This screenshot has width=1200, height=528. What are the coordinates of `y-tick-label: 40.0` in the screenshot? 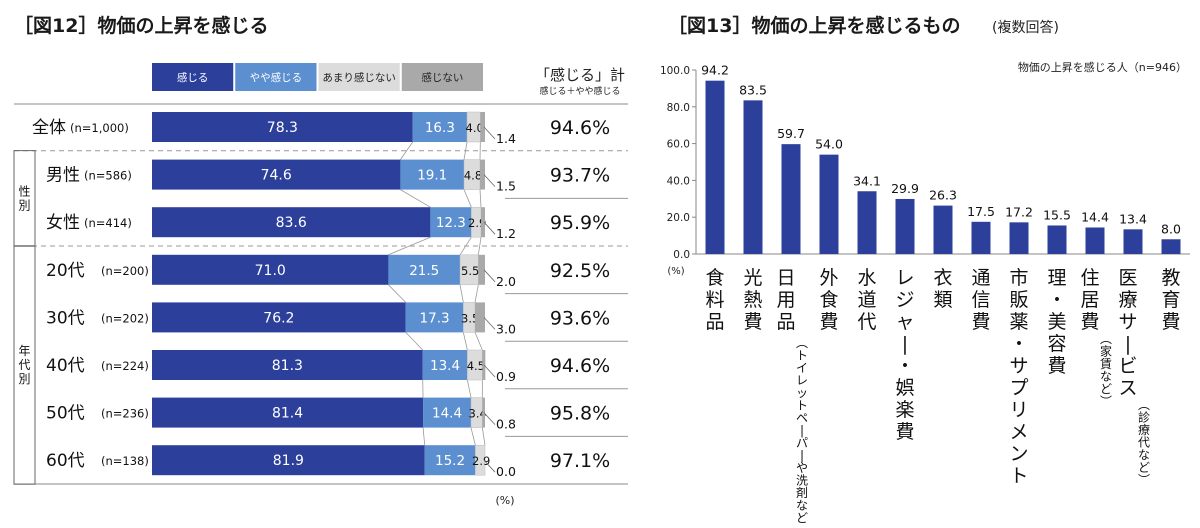 It's located at (678, 181).